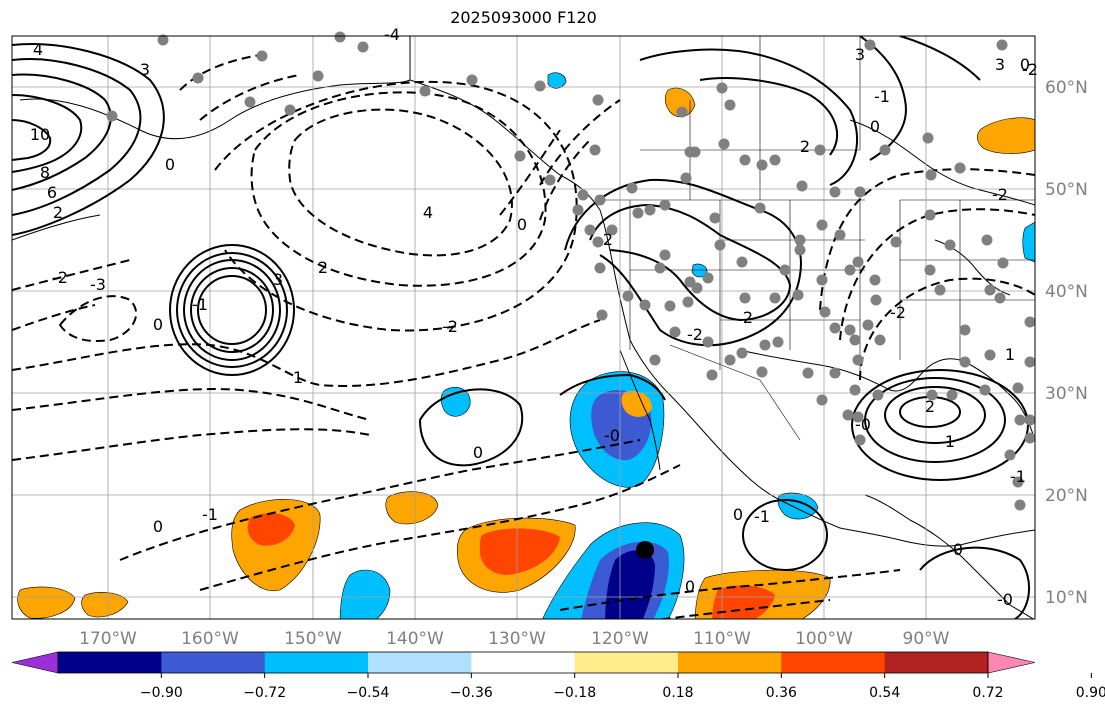  Describe the element at coordinates (523, 17) in the screenshot. I see `chart-title: 2025093000 F120` at that location.